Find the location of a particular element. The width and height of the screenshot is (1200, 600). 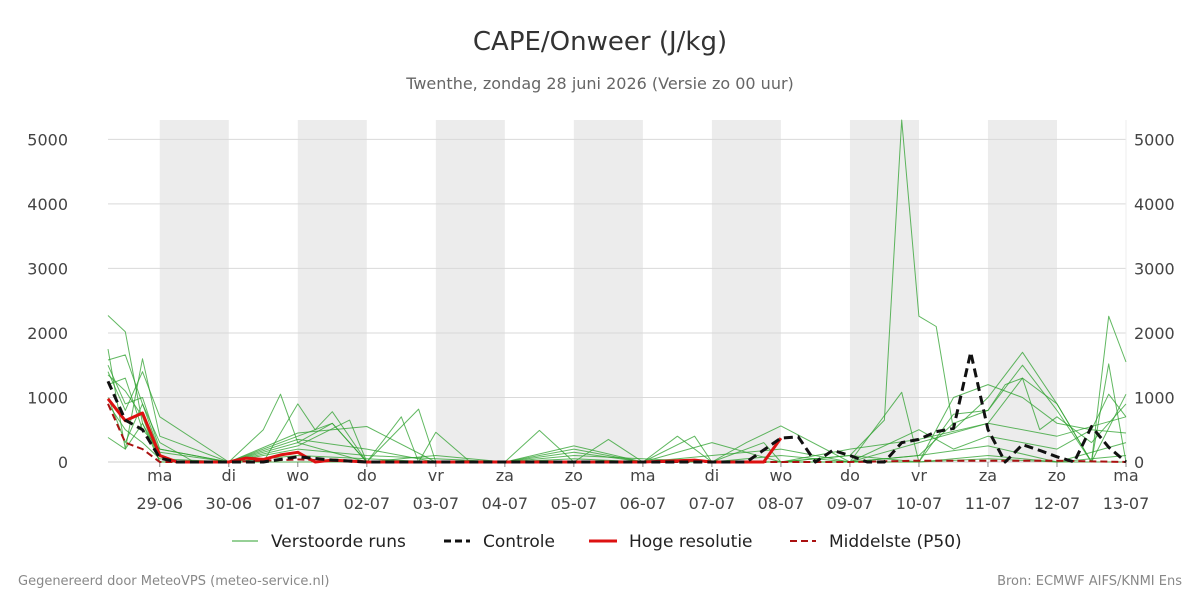

x-tick-day-3: do is located at coordinates (367, 475).